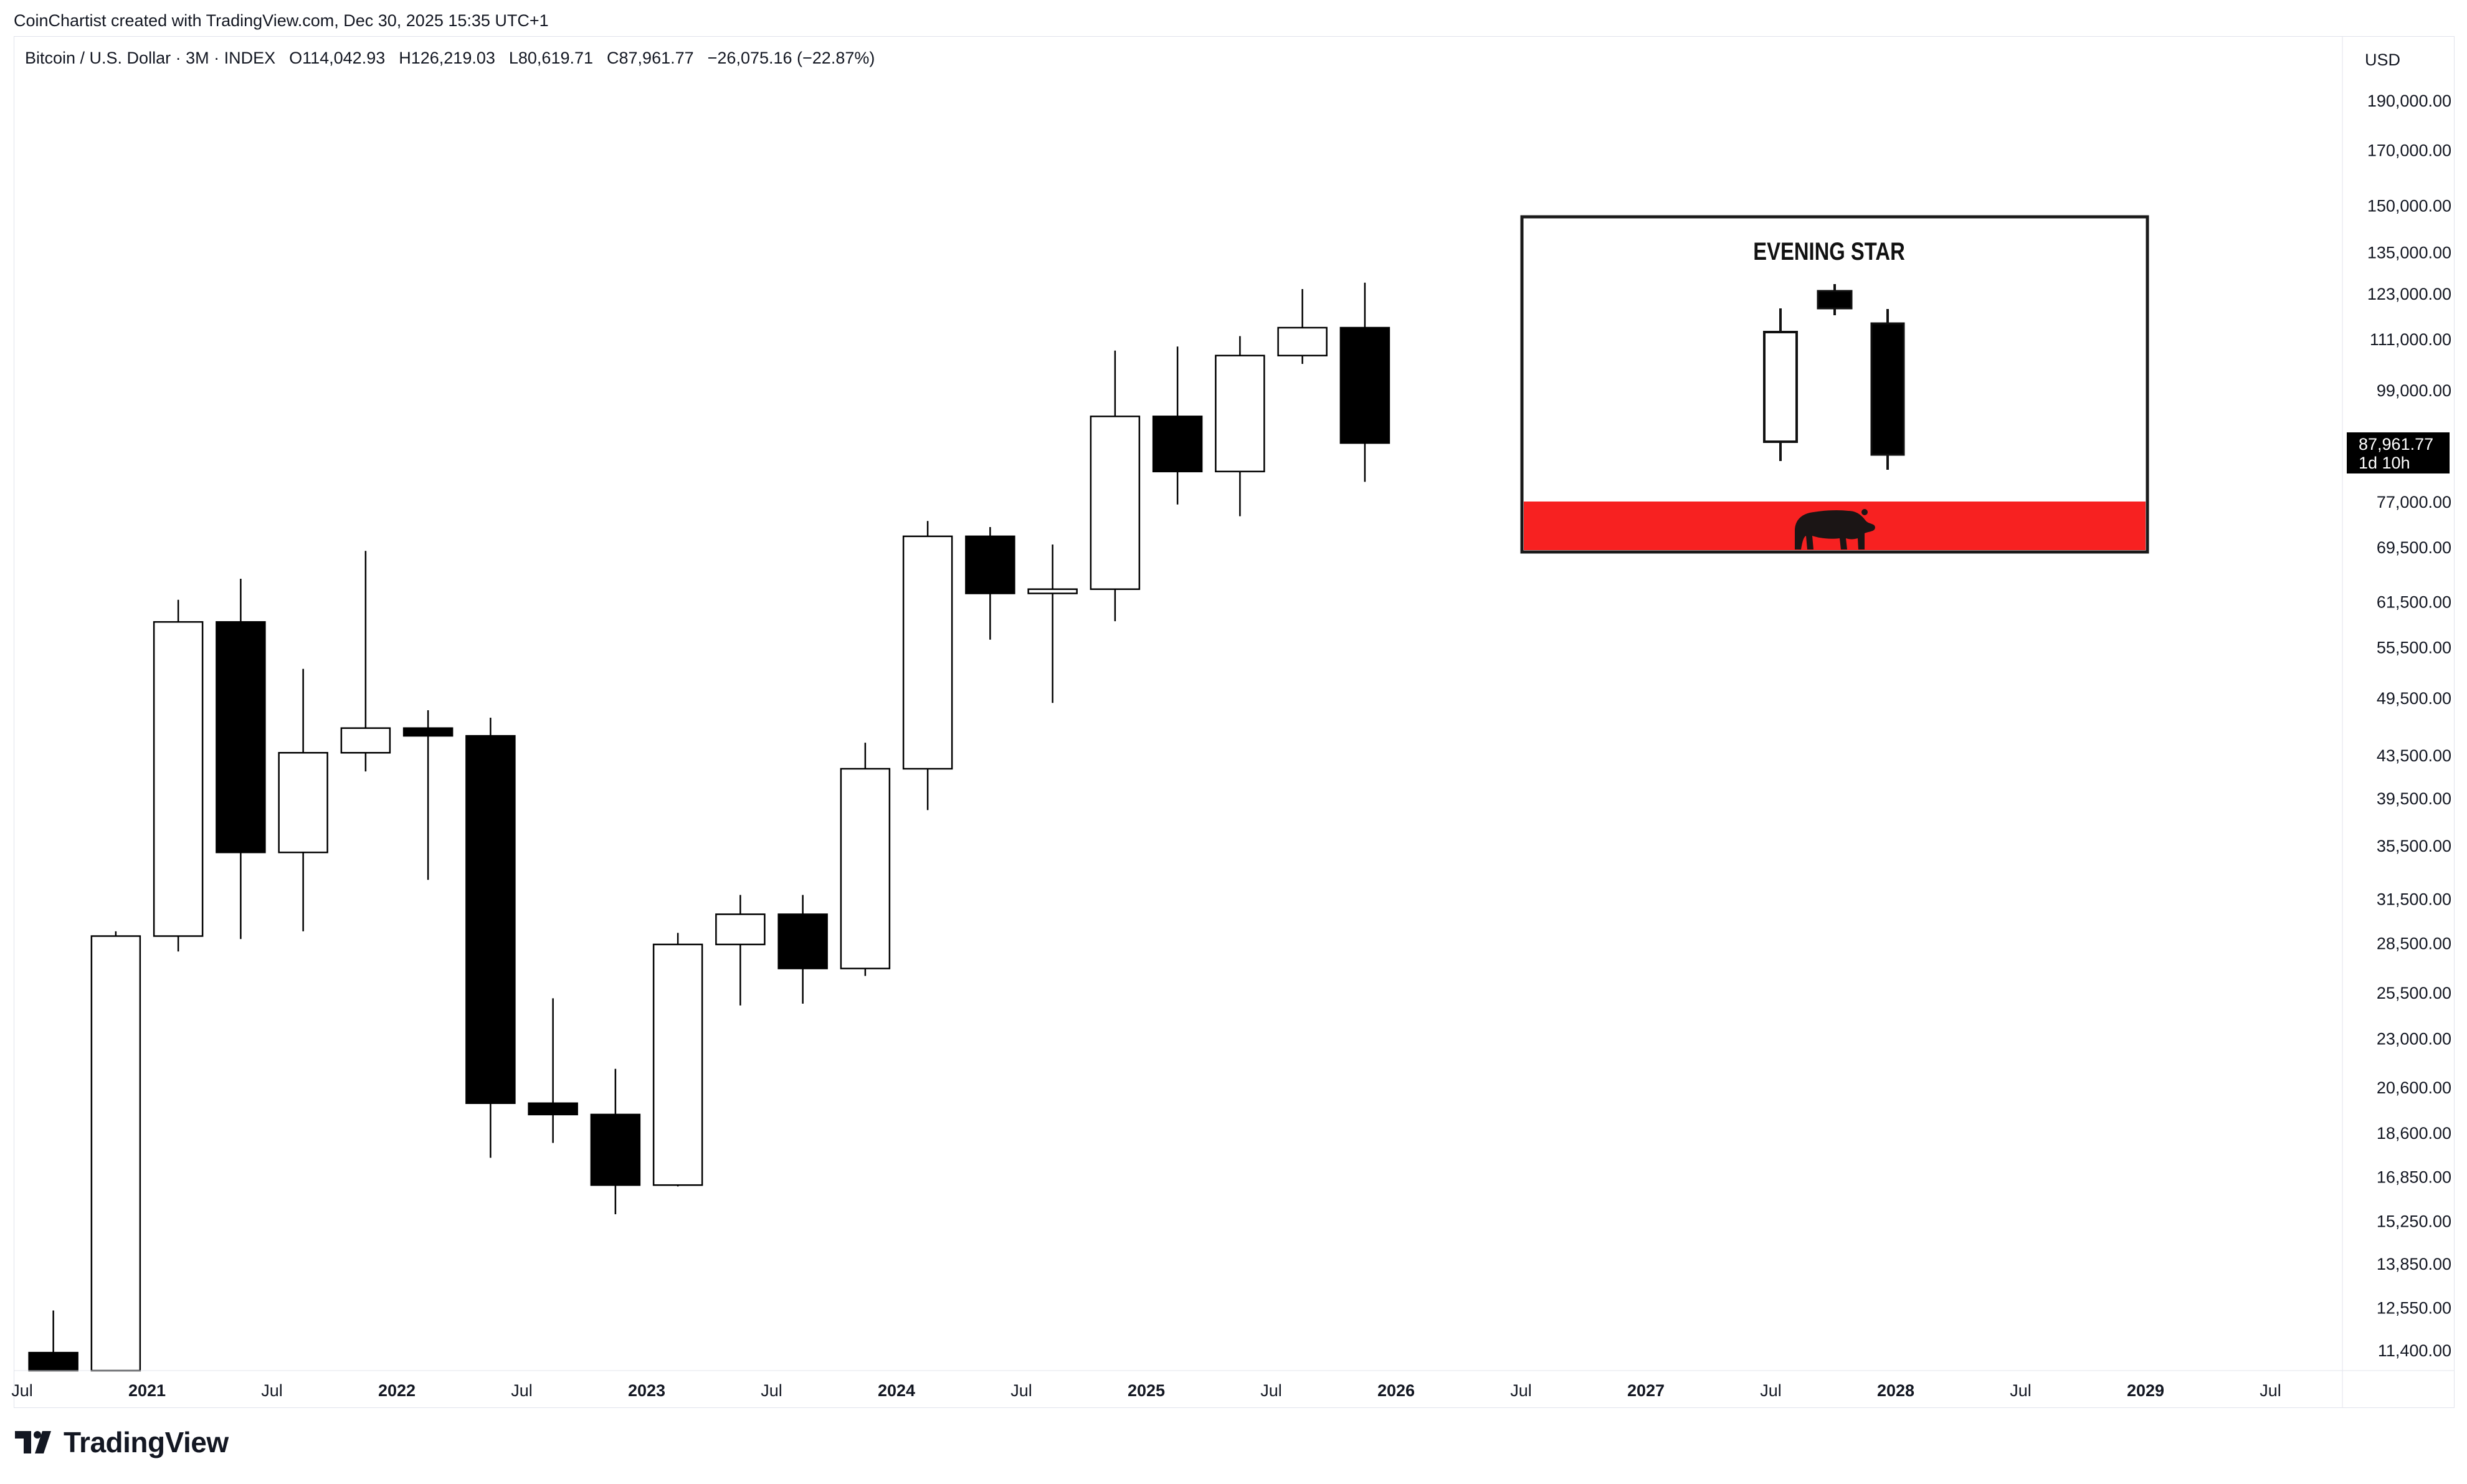 The image size is (2467, 1484). What do you see at coordinates (2414, 944) in the screenshot?
I see `price-tick-label: 28,500.00` at bounding box center [2414, 944].